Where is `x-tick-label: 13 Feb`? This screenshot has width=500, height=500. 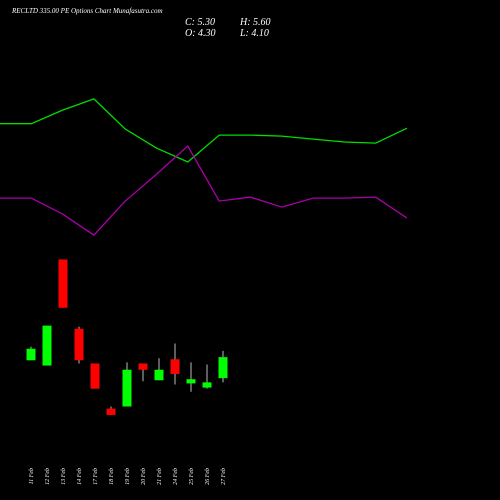 x-tick-label: 13 Feb is located at coordinates (64, 476).